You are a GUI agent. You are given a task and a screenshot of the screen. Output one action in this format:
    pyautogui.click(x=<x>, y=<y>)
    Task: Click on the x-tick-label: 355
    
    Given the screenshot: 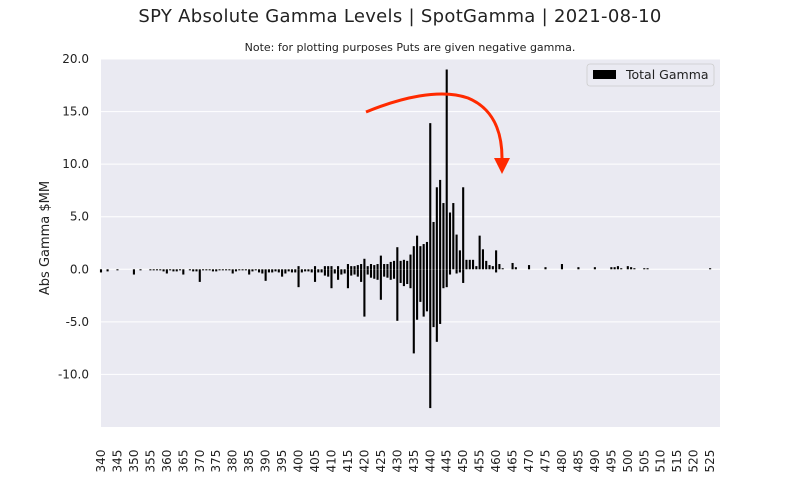 What is the action you would take?
    pyautogui.click(x=150, y=461)
    